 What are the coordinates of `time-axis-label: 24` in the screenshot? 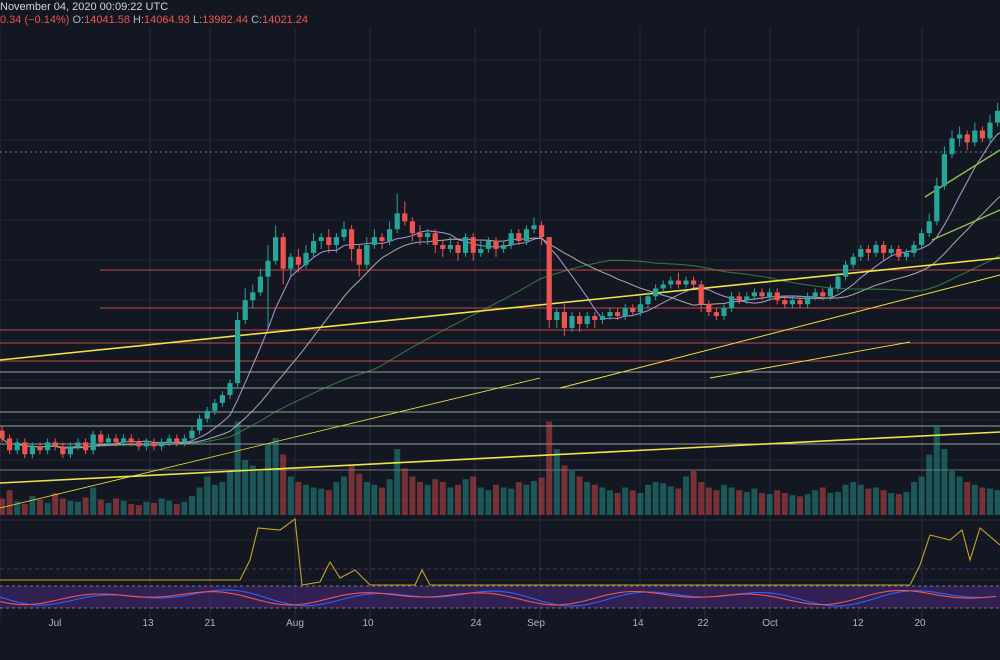 It's located at (476, 623).